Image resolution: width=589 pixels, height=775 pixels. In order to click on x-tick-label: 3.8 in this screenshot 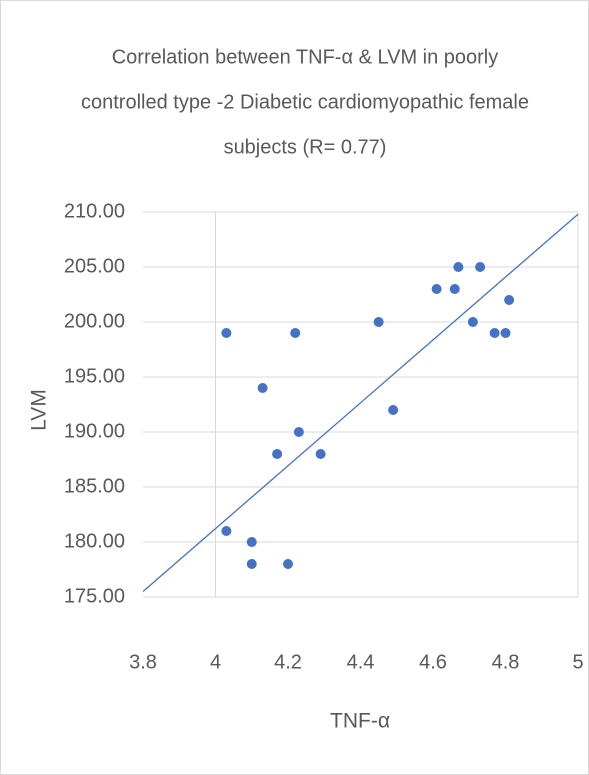, I will do `click(143, 662)`.